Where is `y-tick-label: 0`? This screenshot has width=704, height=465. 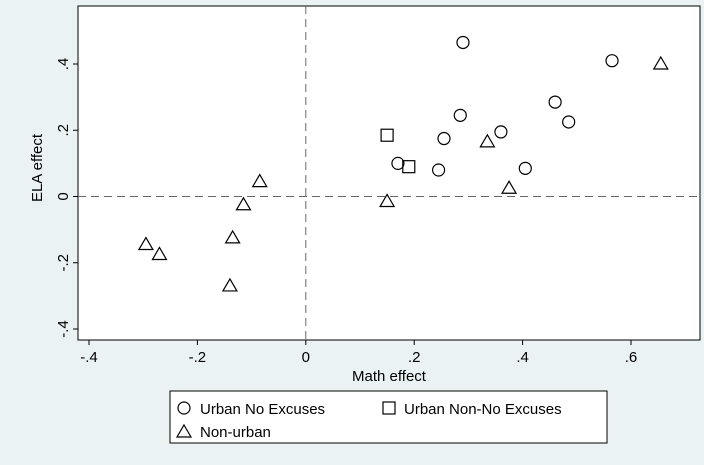 y-tick-label: 0 is located at coordinates (63, 196).